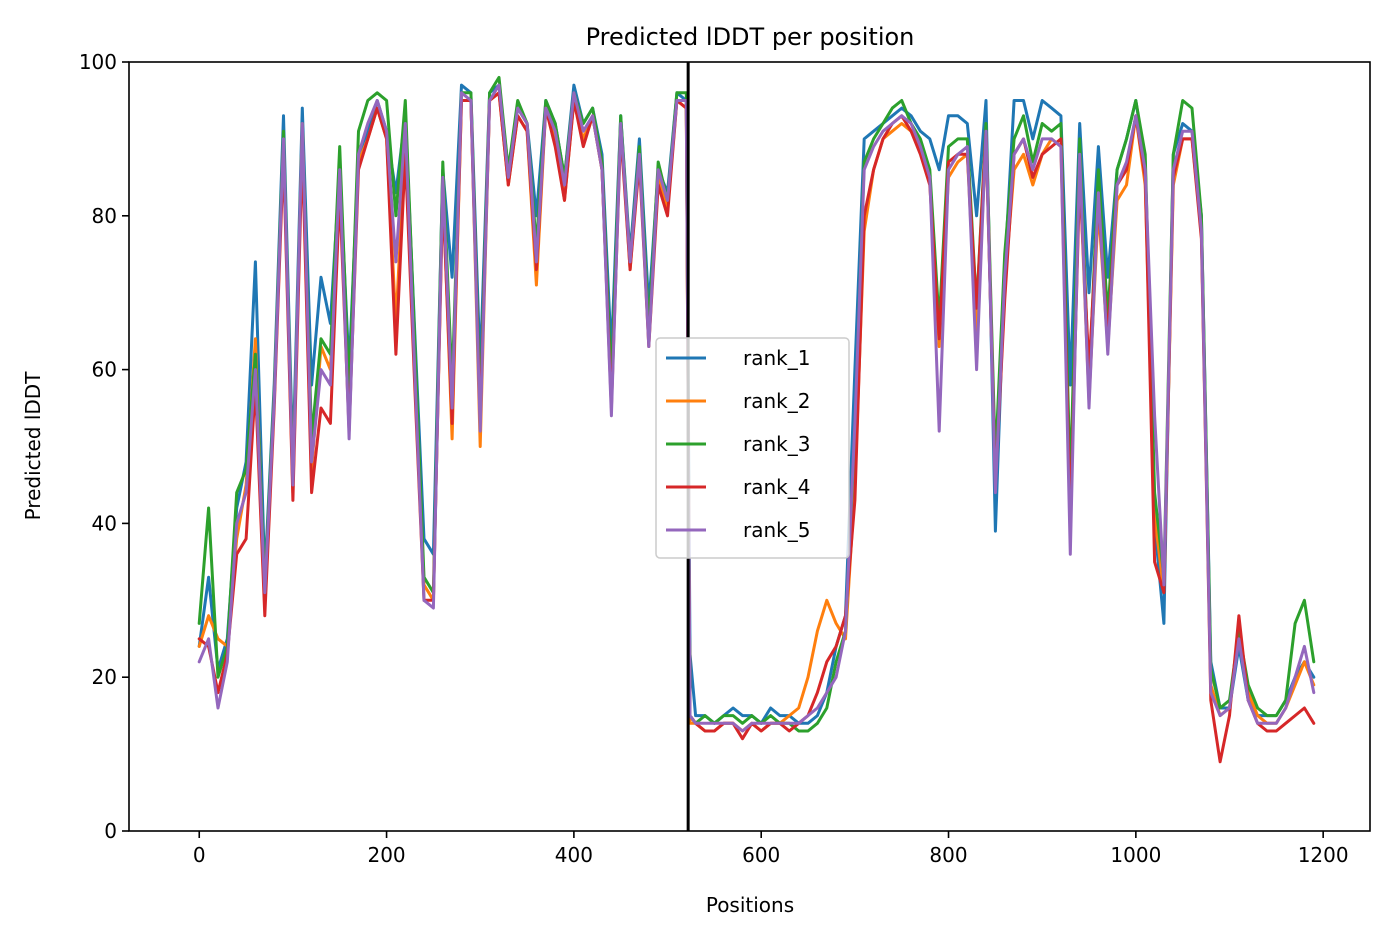 The image size is (1391, 939). I want to click on legend-box, so click(752, 448).